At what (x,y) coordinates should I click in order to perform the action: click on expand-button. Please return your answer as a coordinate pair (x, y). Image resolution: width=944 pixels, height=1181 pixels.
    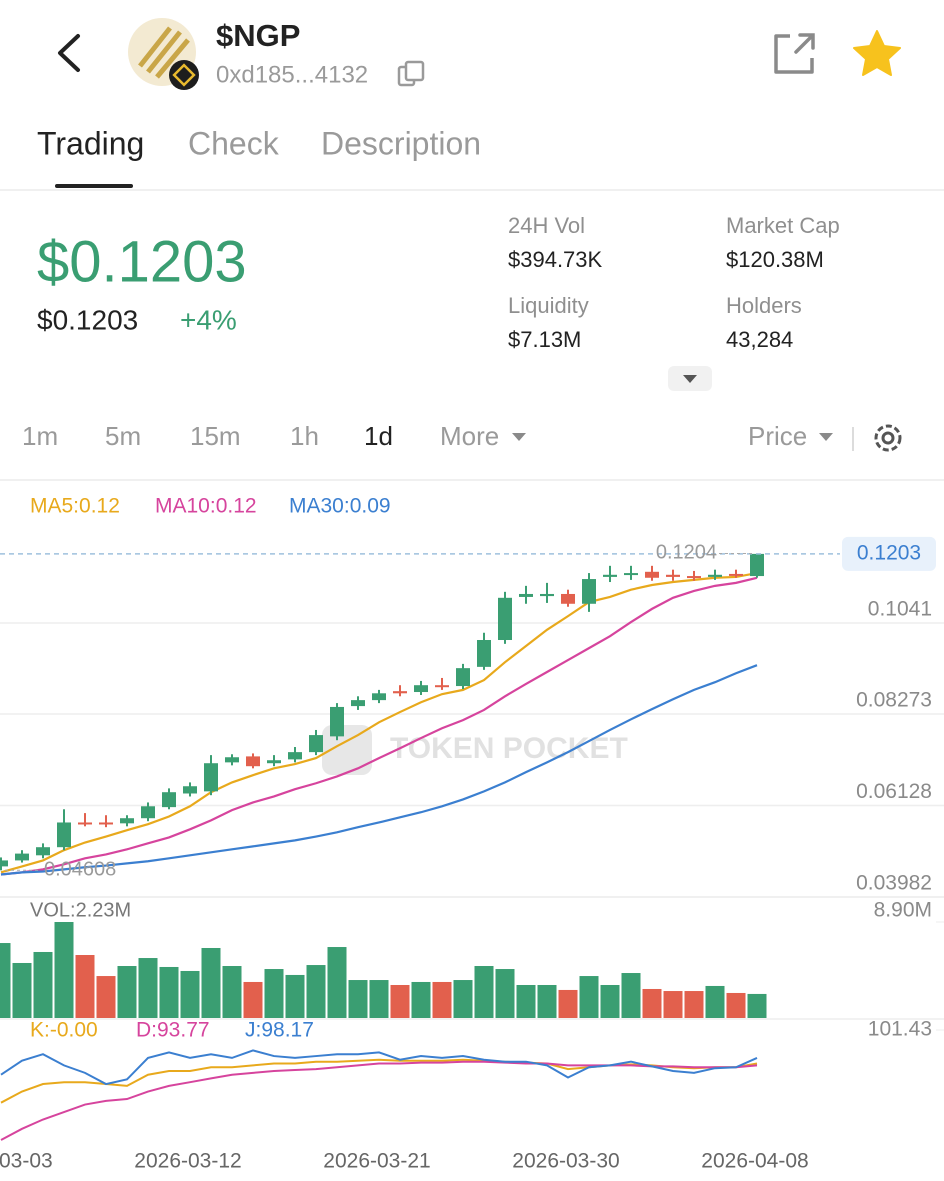
    Looking at the image, I should click on (690, 378).